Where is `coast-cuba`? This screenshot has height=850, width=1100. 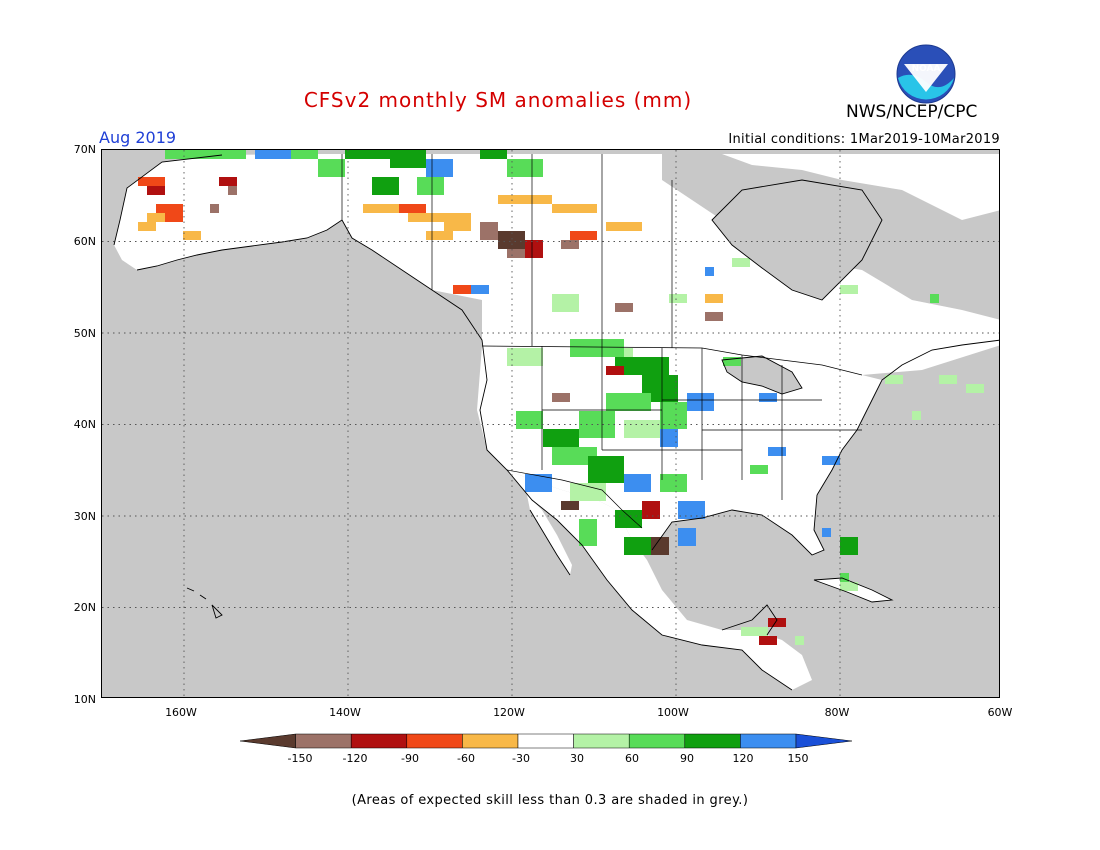
coast-cuba is located at coordinates (853, 590).